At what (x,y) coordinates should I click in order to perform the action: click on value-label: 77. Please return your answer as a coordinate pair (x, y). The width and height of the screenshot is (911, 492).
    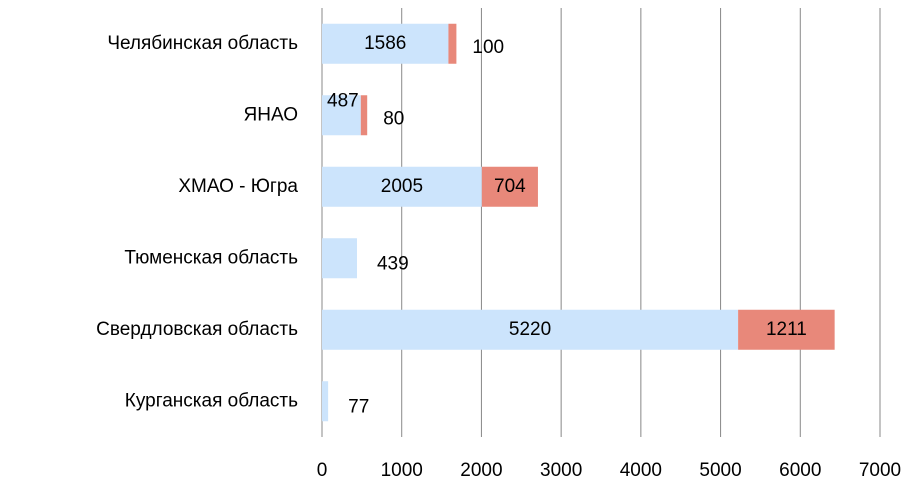
    Looking at the image, I should click on (358, 406).